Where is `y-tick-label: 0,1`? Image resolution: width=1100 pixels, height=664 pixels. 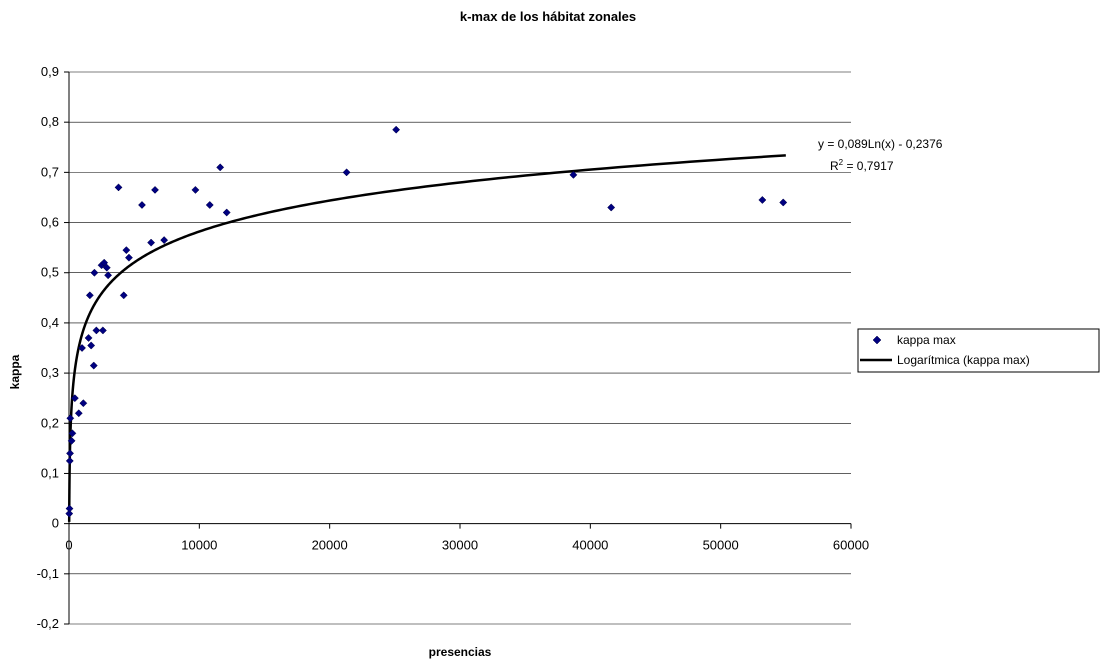 y-tick-label: 0,1 is located at coordinates (50, 472).